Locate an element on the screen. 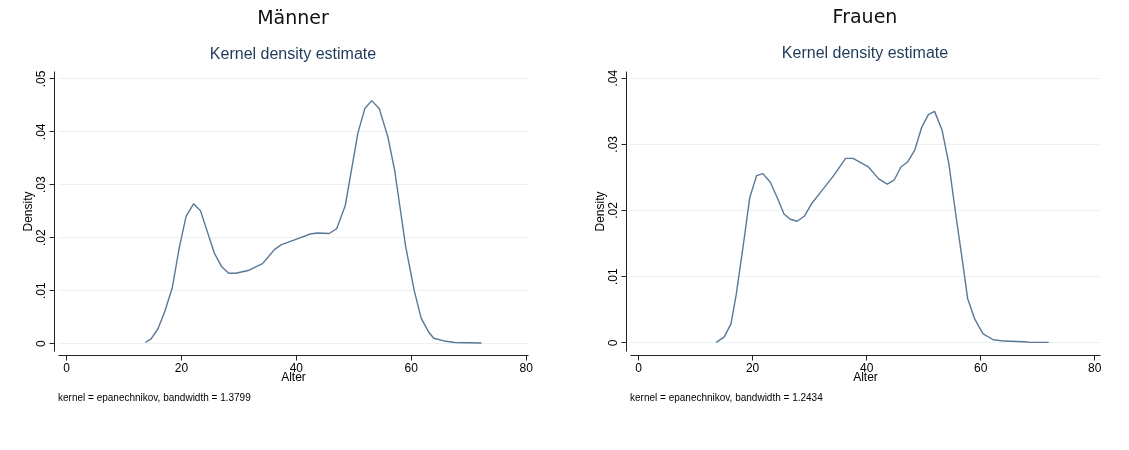 The height and width of the screenshot is (450, 1129). text: kernel = epanechnikov, bandwidth = 1.2434 is located at coordinates (727, 397).